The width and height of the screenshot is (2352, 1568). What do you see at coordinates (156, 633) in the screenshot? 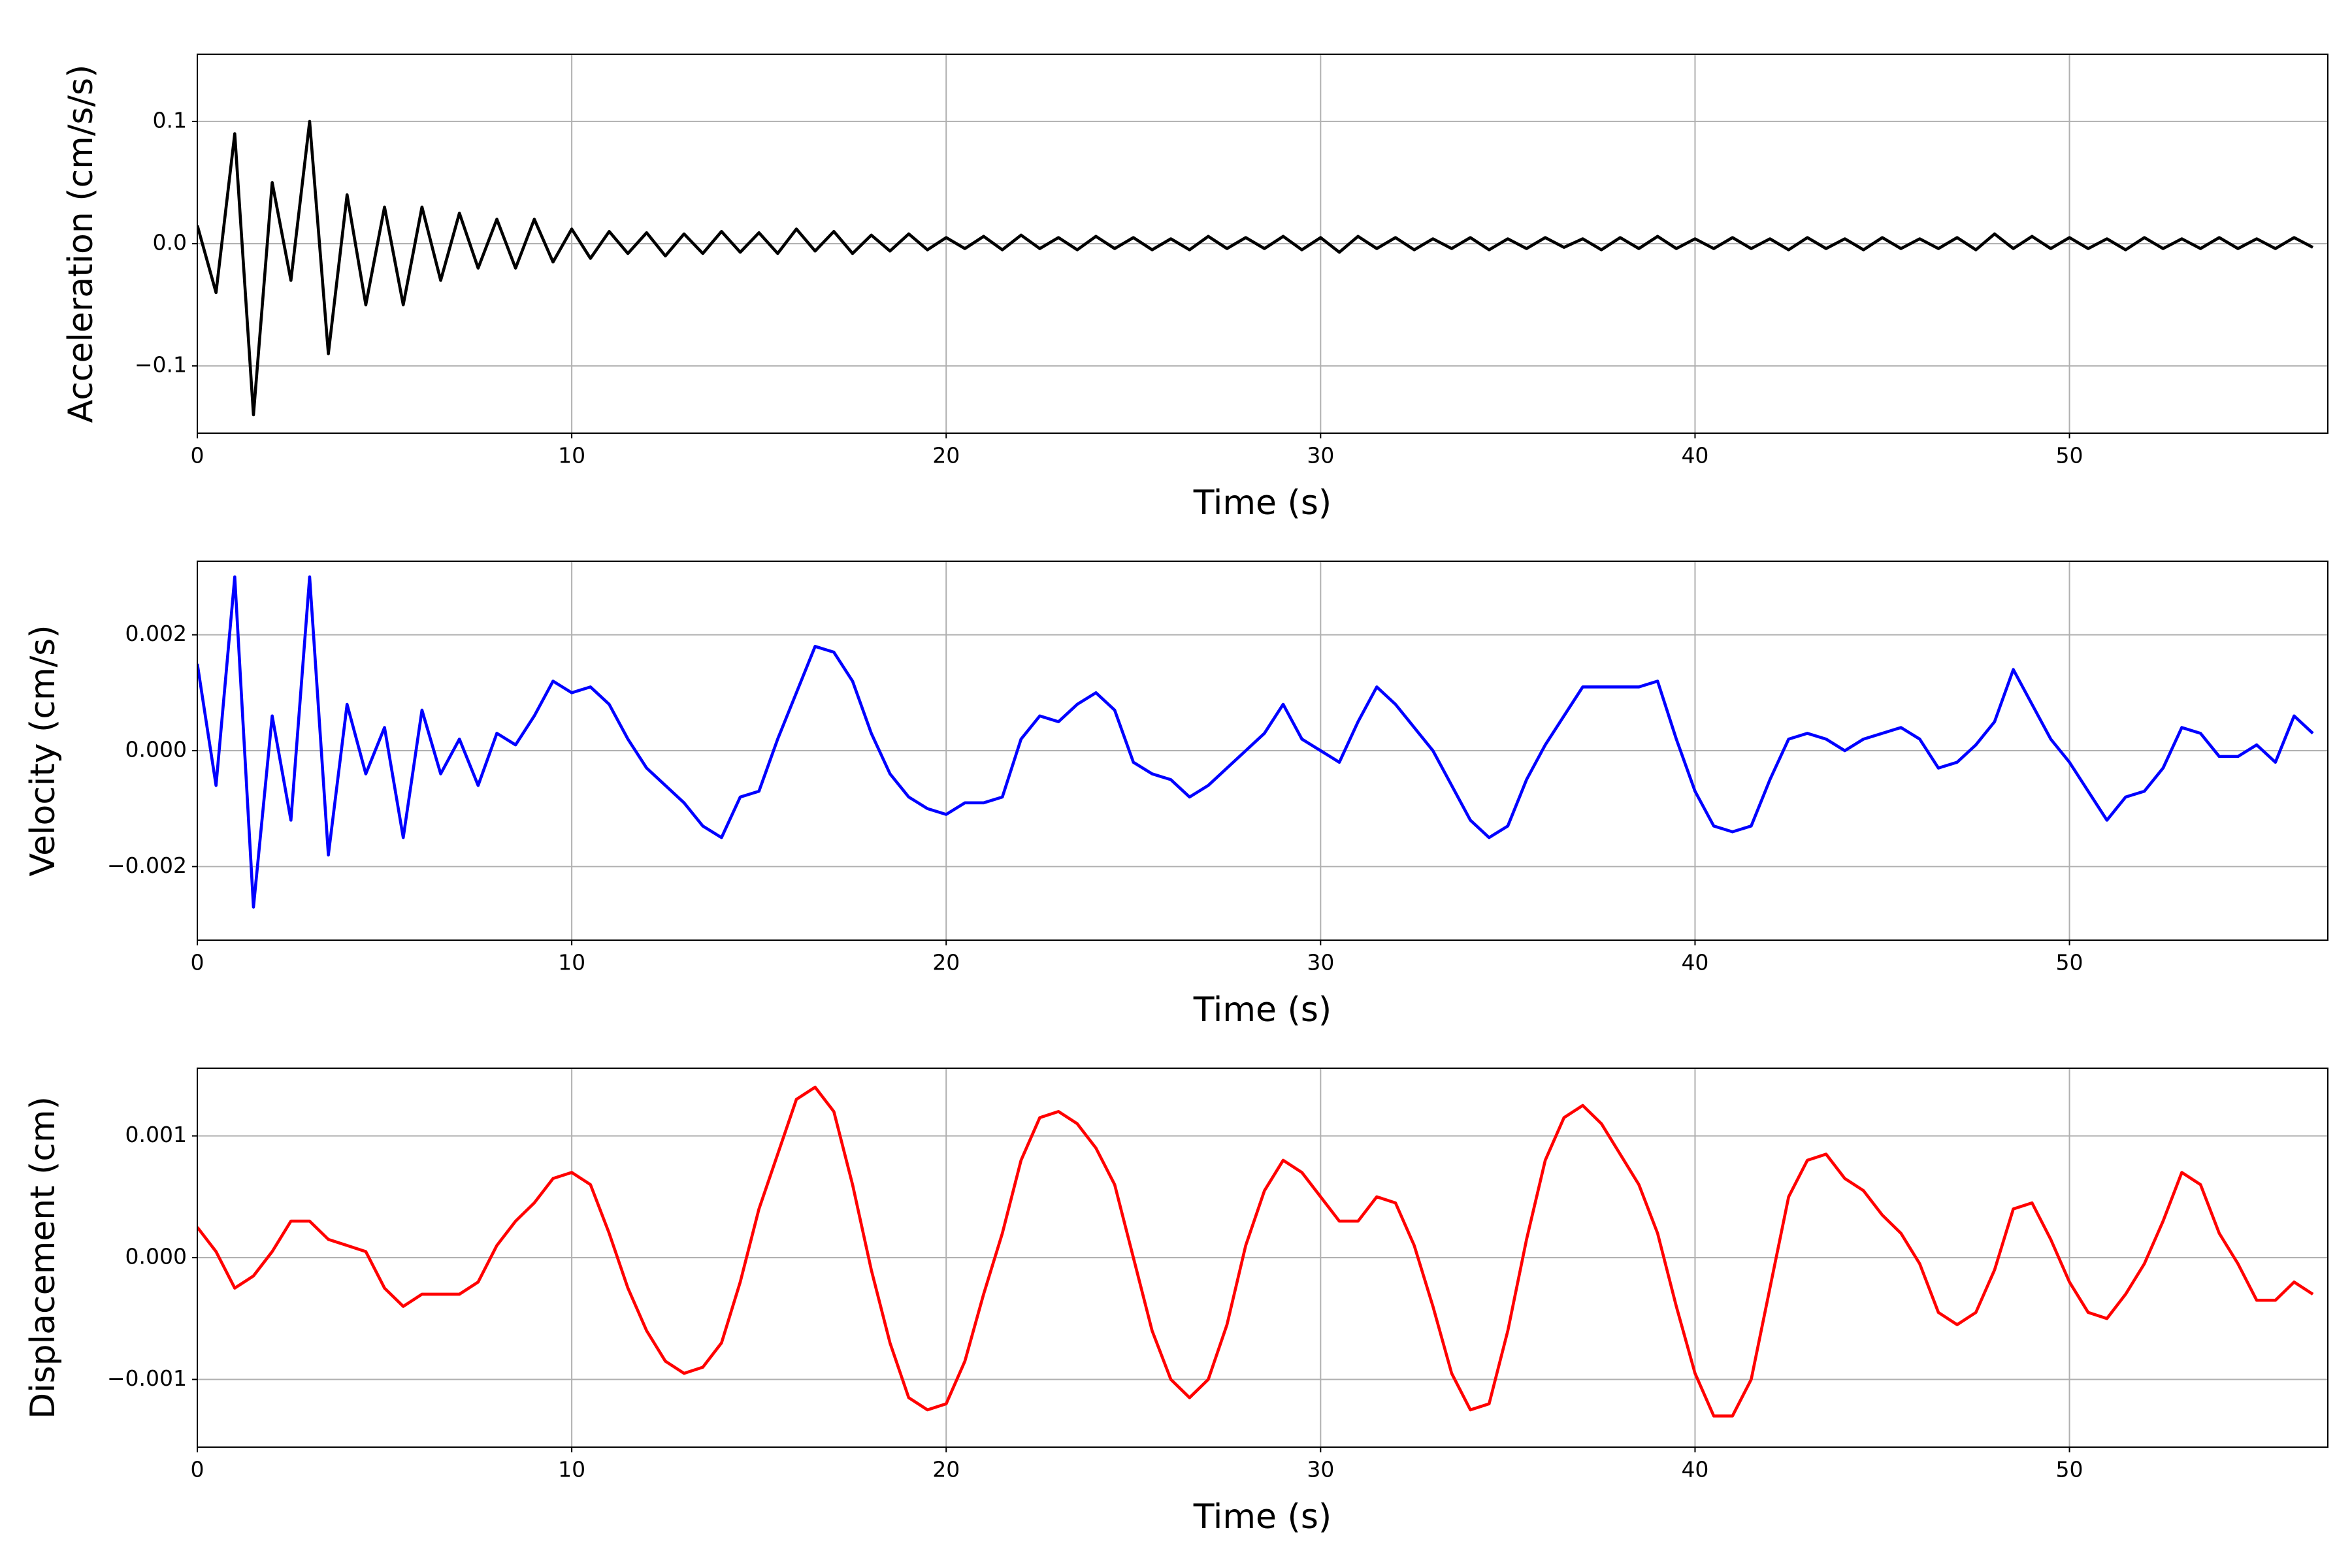
I see `y-tick-label: 0.002` at bounding box center [156, 633].